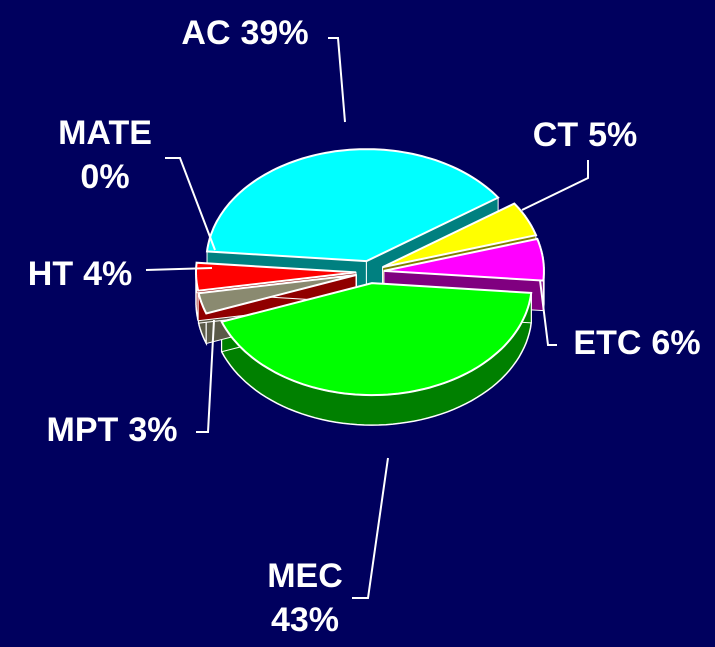  I want to click on slice-label: ETC 6%, so click(636, 343).